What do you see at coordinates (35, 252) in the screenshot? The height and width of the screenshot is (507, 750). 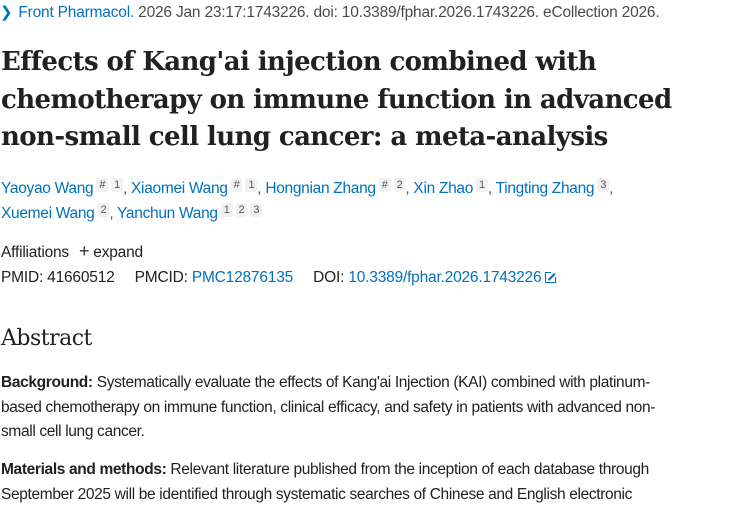 I see `affiliations-label: Affiliations` at bounding box center [35, 252].